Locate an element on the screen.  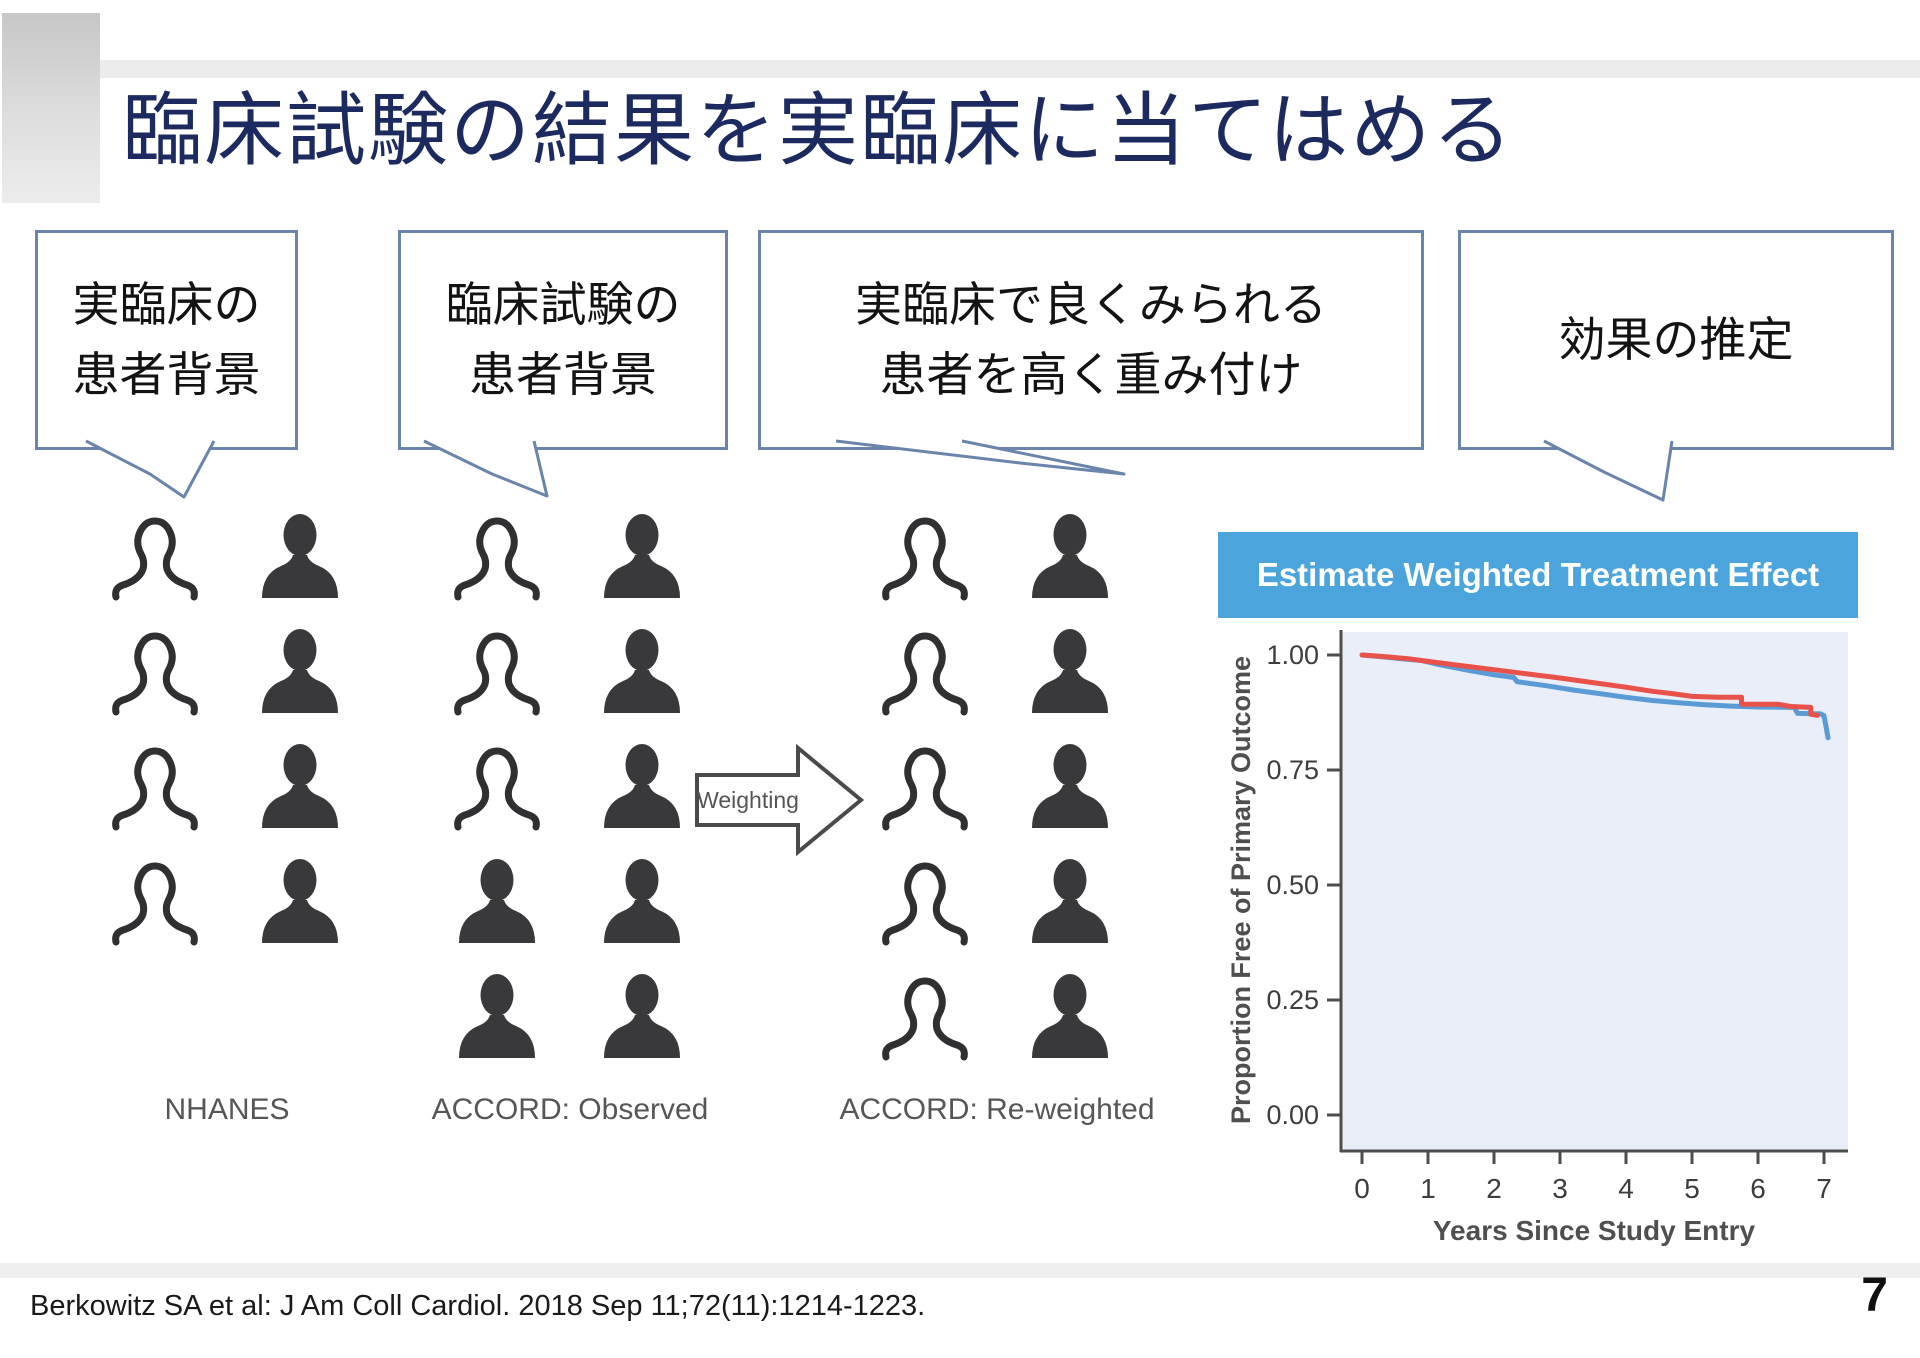
callout-line: 実臨床で良くみられる is located at coordinates (1091, 304).